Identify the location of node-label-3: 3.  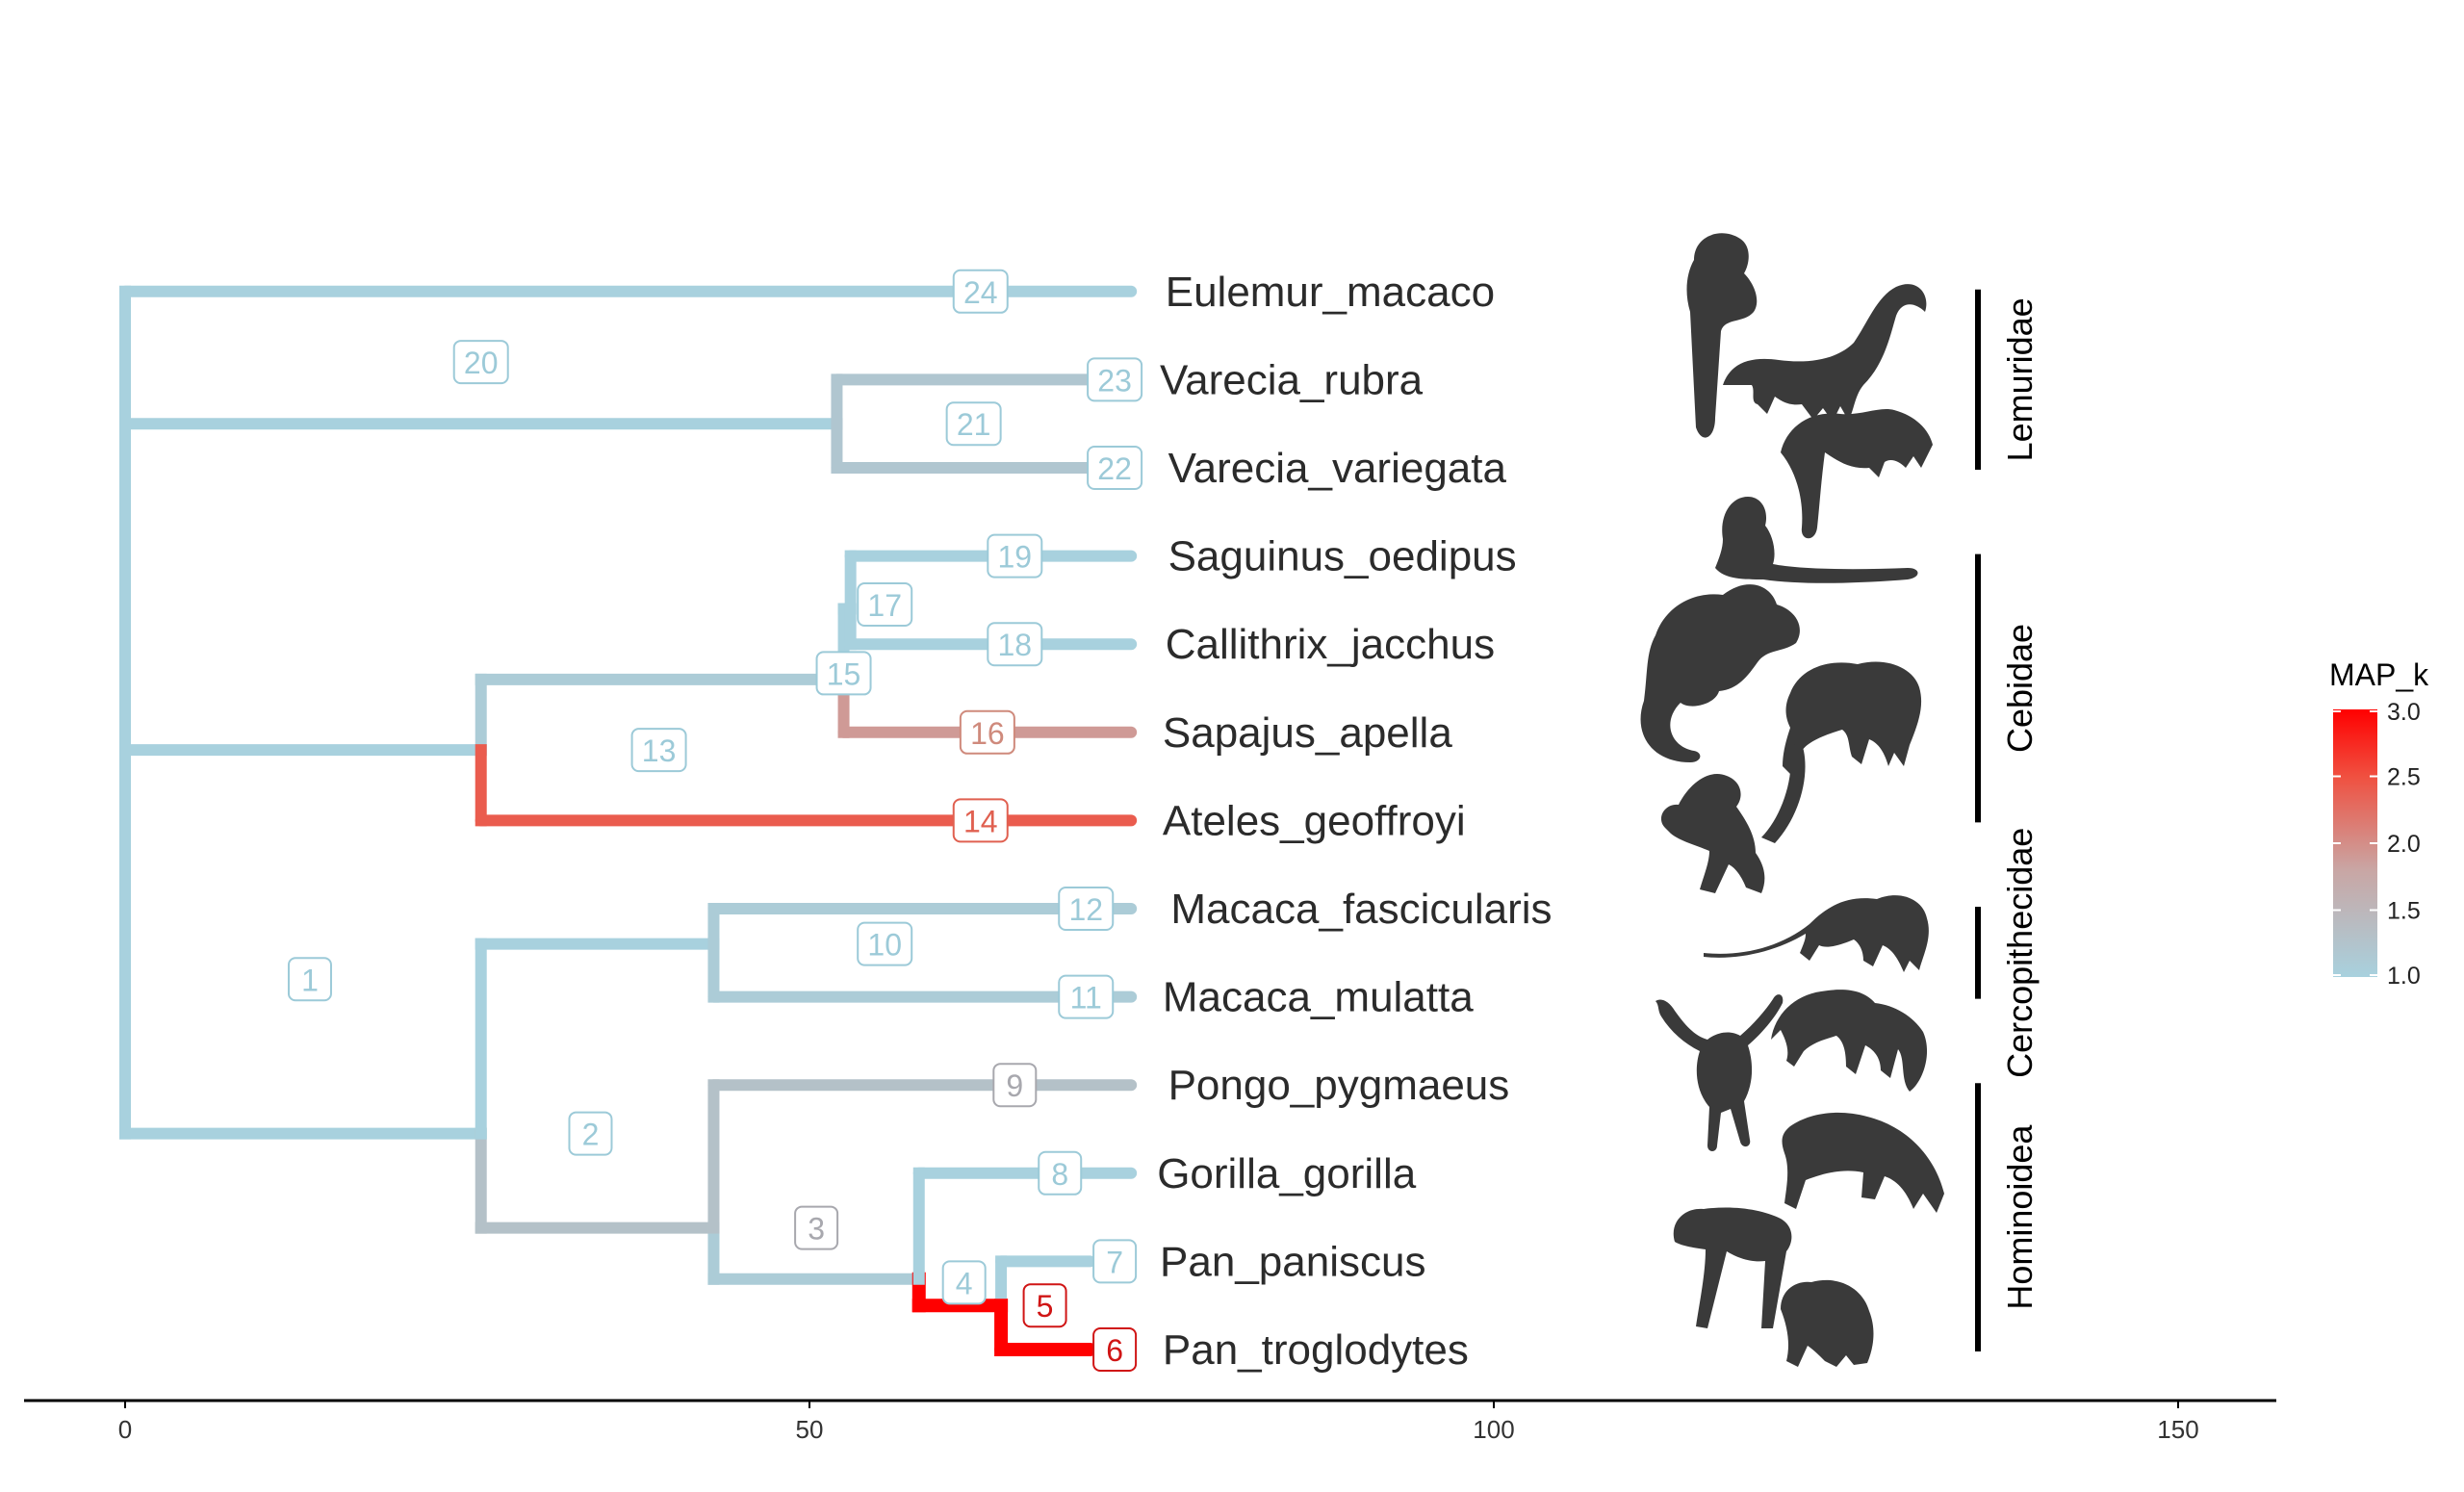
(816, 1227).